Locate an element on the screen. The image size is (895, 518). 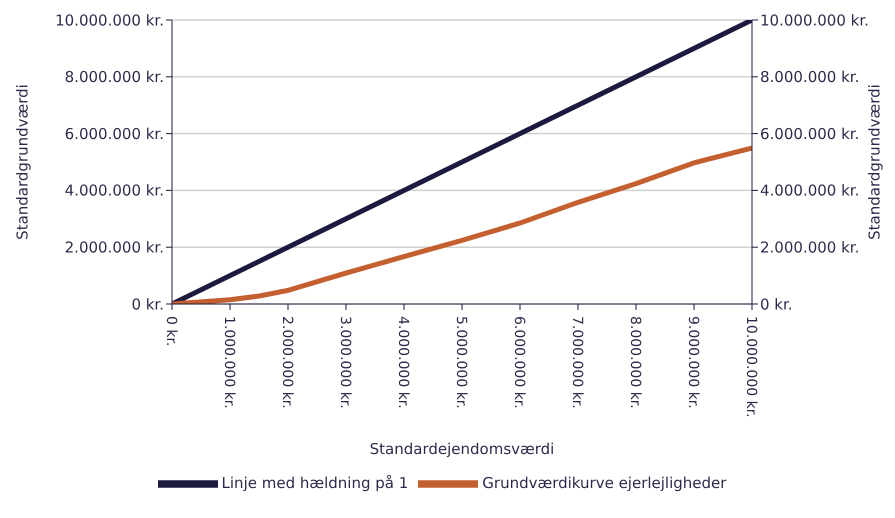
y2-tick-label: 10.000.000 kr. is located at coordinates (814, 20).